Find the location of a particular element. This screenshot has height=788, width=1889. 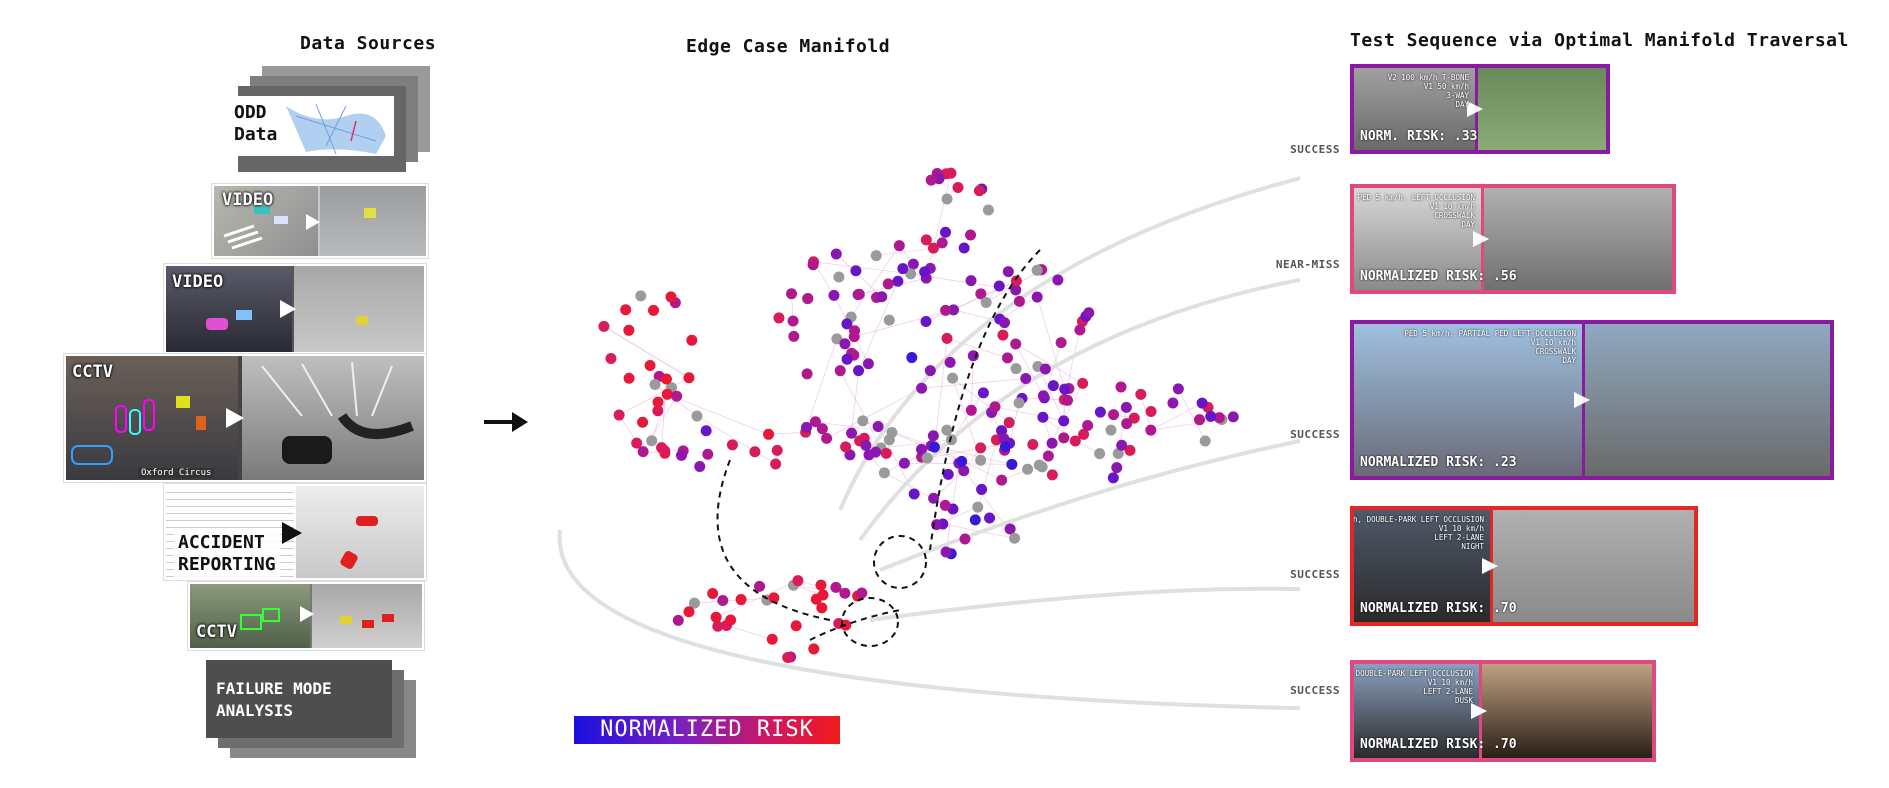

video-source-card-1: VIDEO is located at coordinates (320, 221).